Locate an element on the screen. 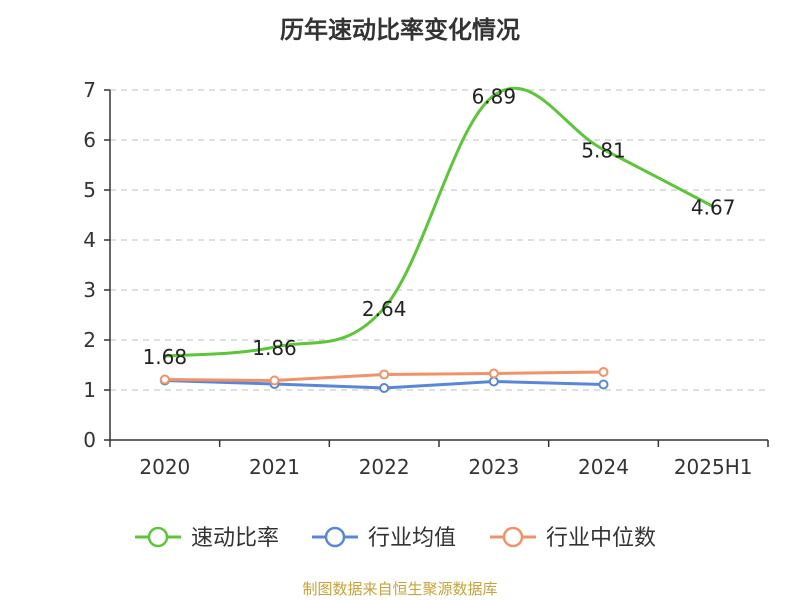 The height and width of the screenshot is (600, 800). y-tick-label: 3 is located at coordinates (89, 290).